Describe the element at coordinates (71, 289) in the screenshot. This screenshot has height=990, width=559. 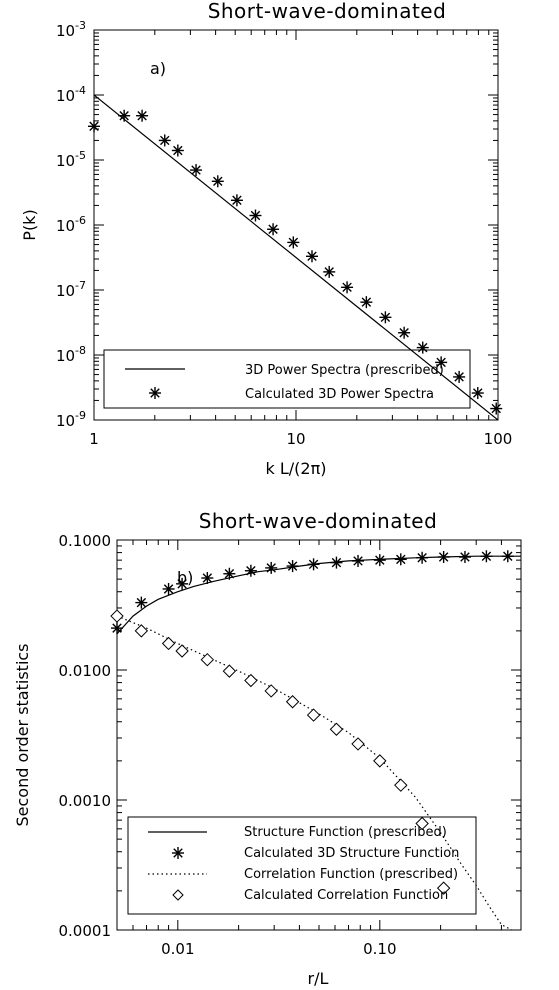
I see `y-tick-label: 10⁻⁷` at that location.